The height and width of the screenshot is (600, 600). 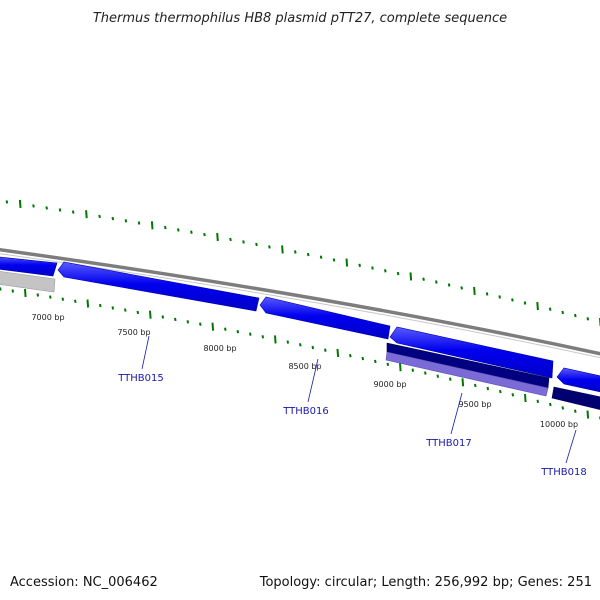 What do you see at coordinates (563, 472) in the screenshot?
I see `gene-label: TTHB018` at bounding box center [563, 472].